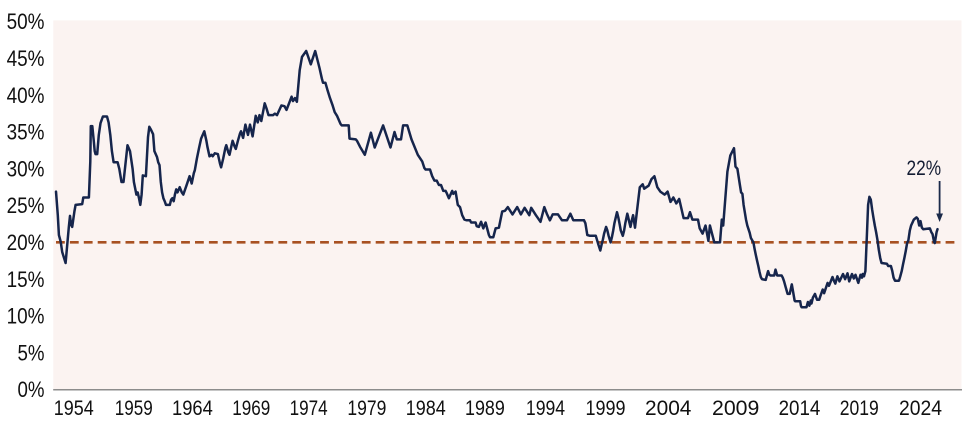 Image resolution: width=972 pixels, height=433 pixels. Describe the element at coordinates (74, 408) in the screenshot. I see `svg-text: 1954` at that location.